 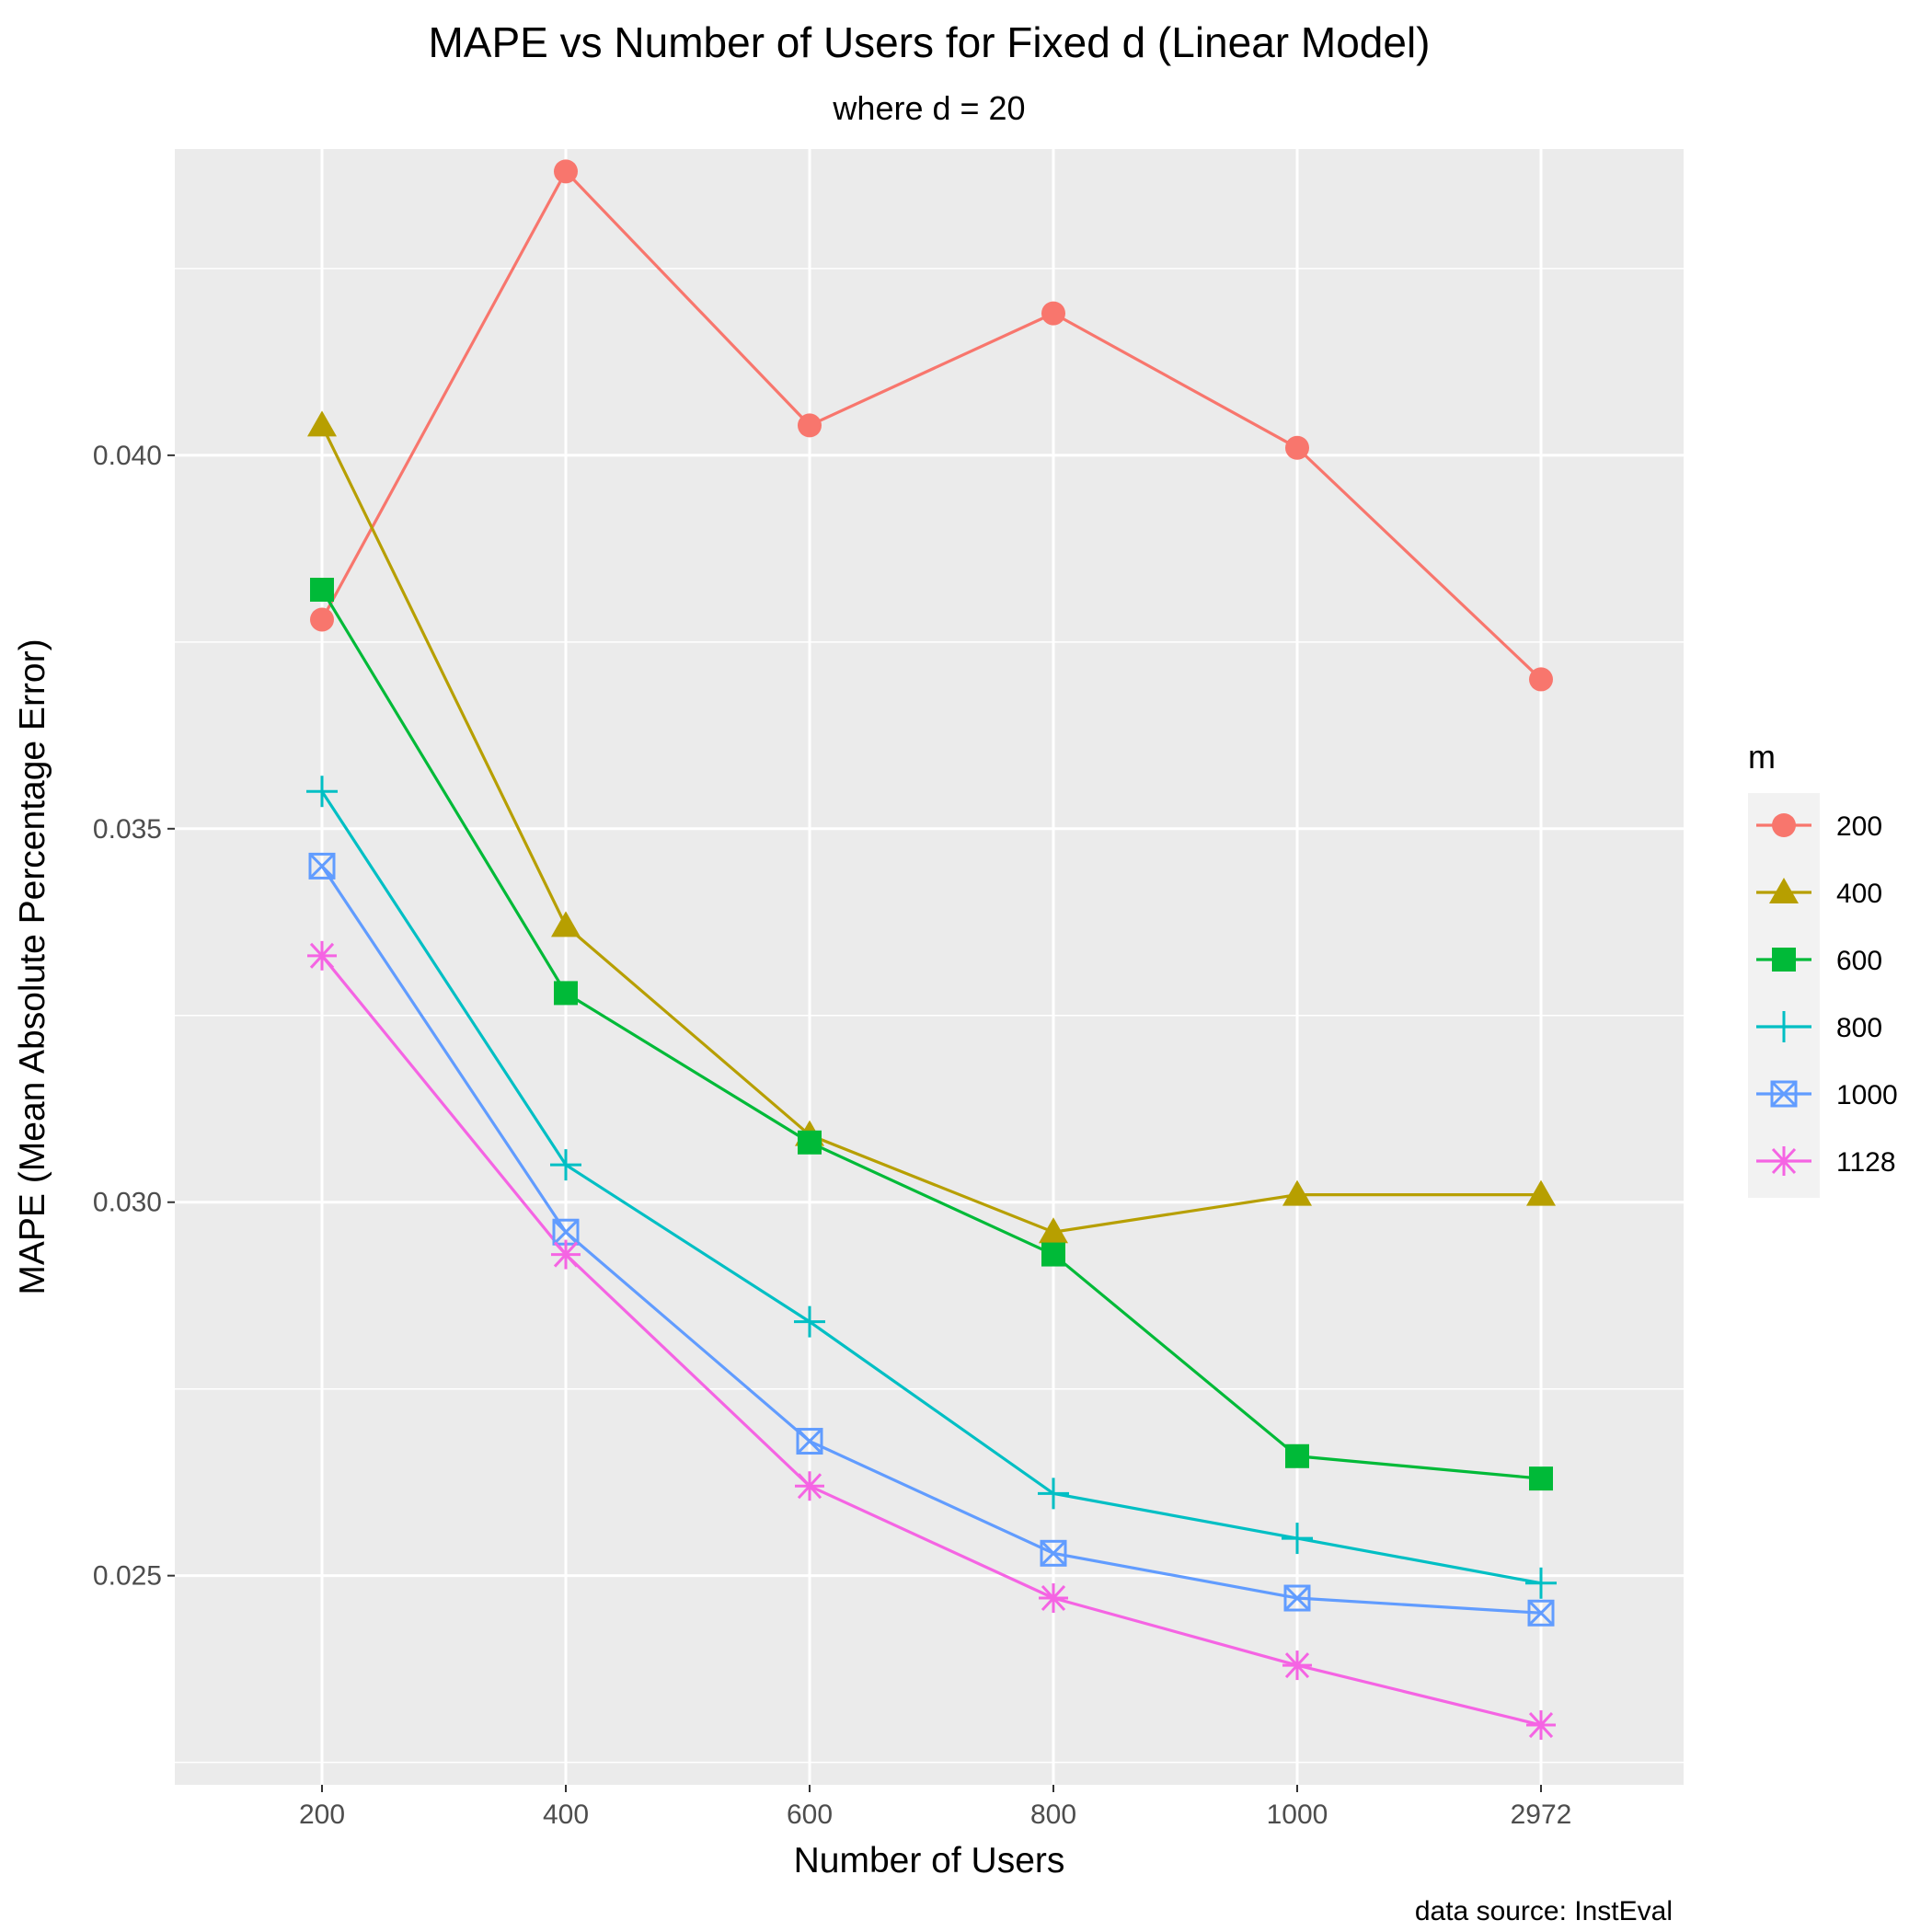 I want to click on legend-label: 600, so click(x=1859, y=961).